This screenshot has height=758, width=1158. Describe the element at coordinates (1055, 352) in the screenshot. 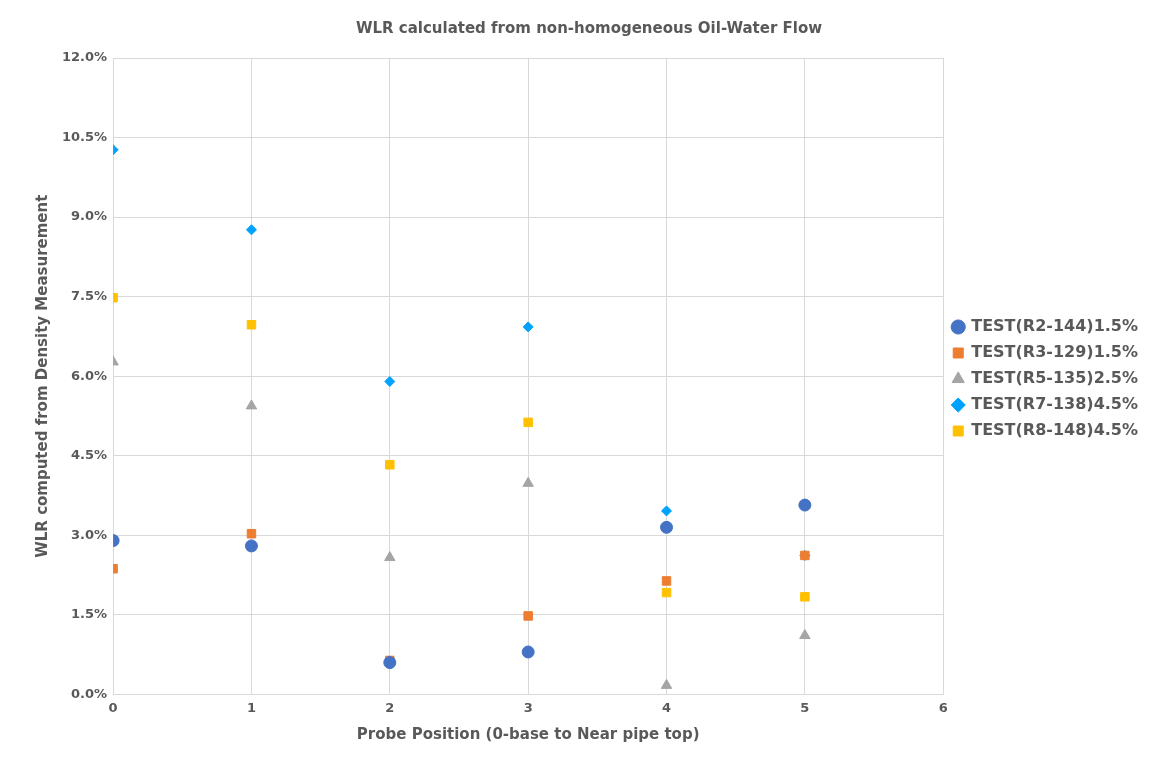

I see `legend-label: TEST(R3-129)1.5%` at that location.